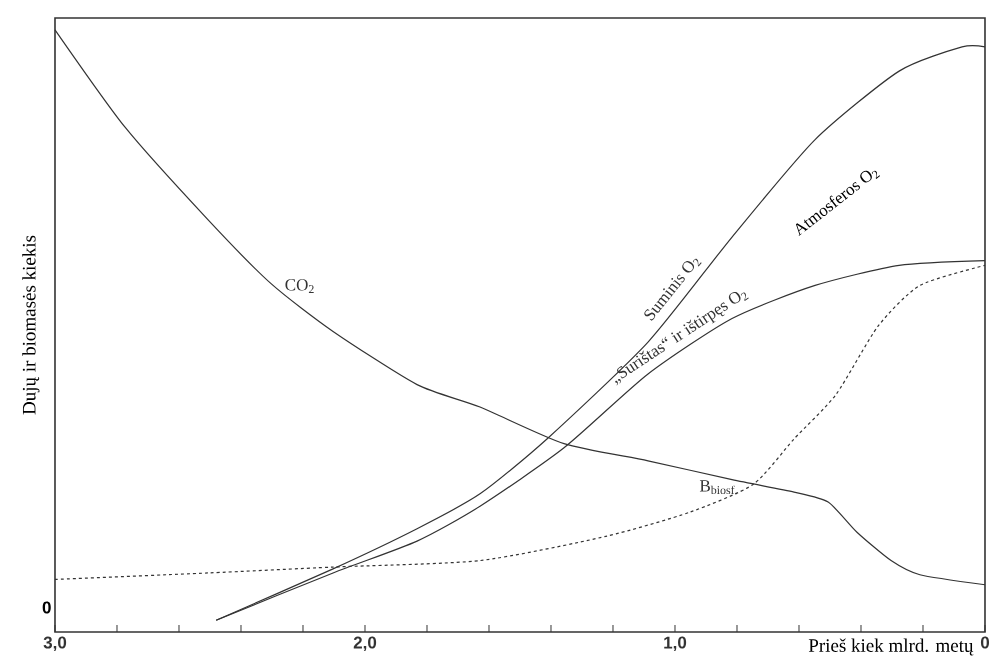  Describe the element at coordinates (46, 607) in the screenshot. I see `text: 0` at that location.